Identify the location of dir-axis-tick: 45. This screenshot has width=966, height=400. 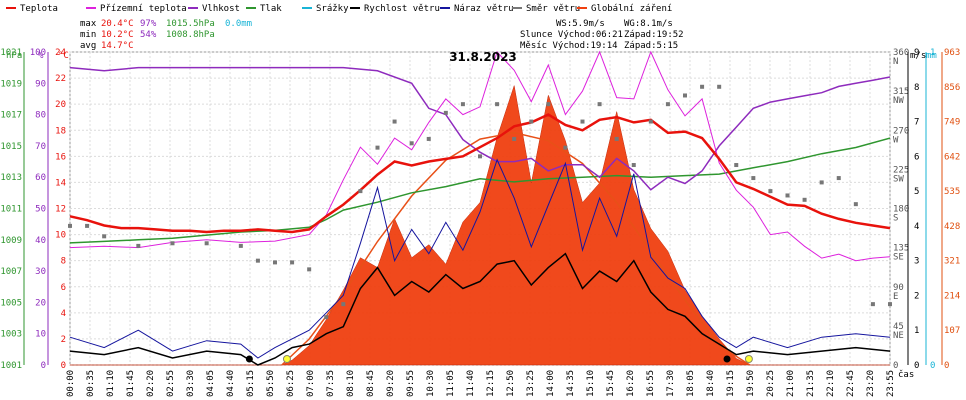
(898, 327).